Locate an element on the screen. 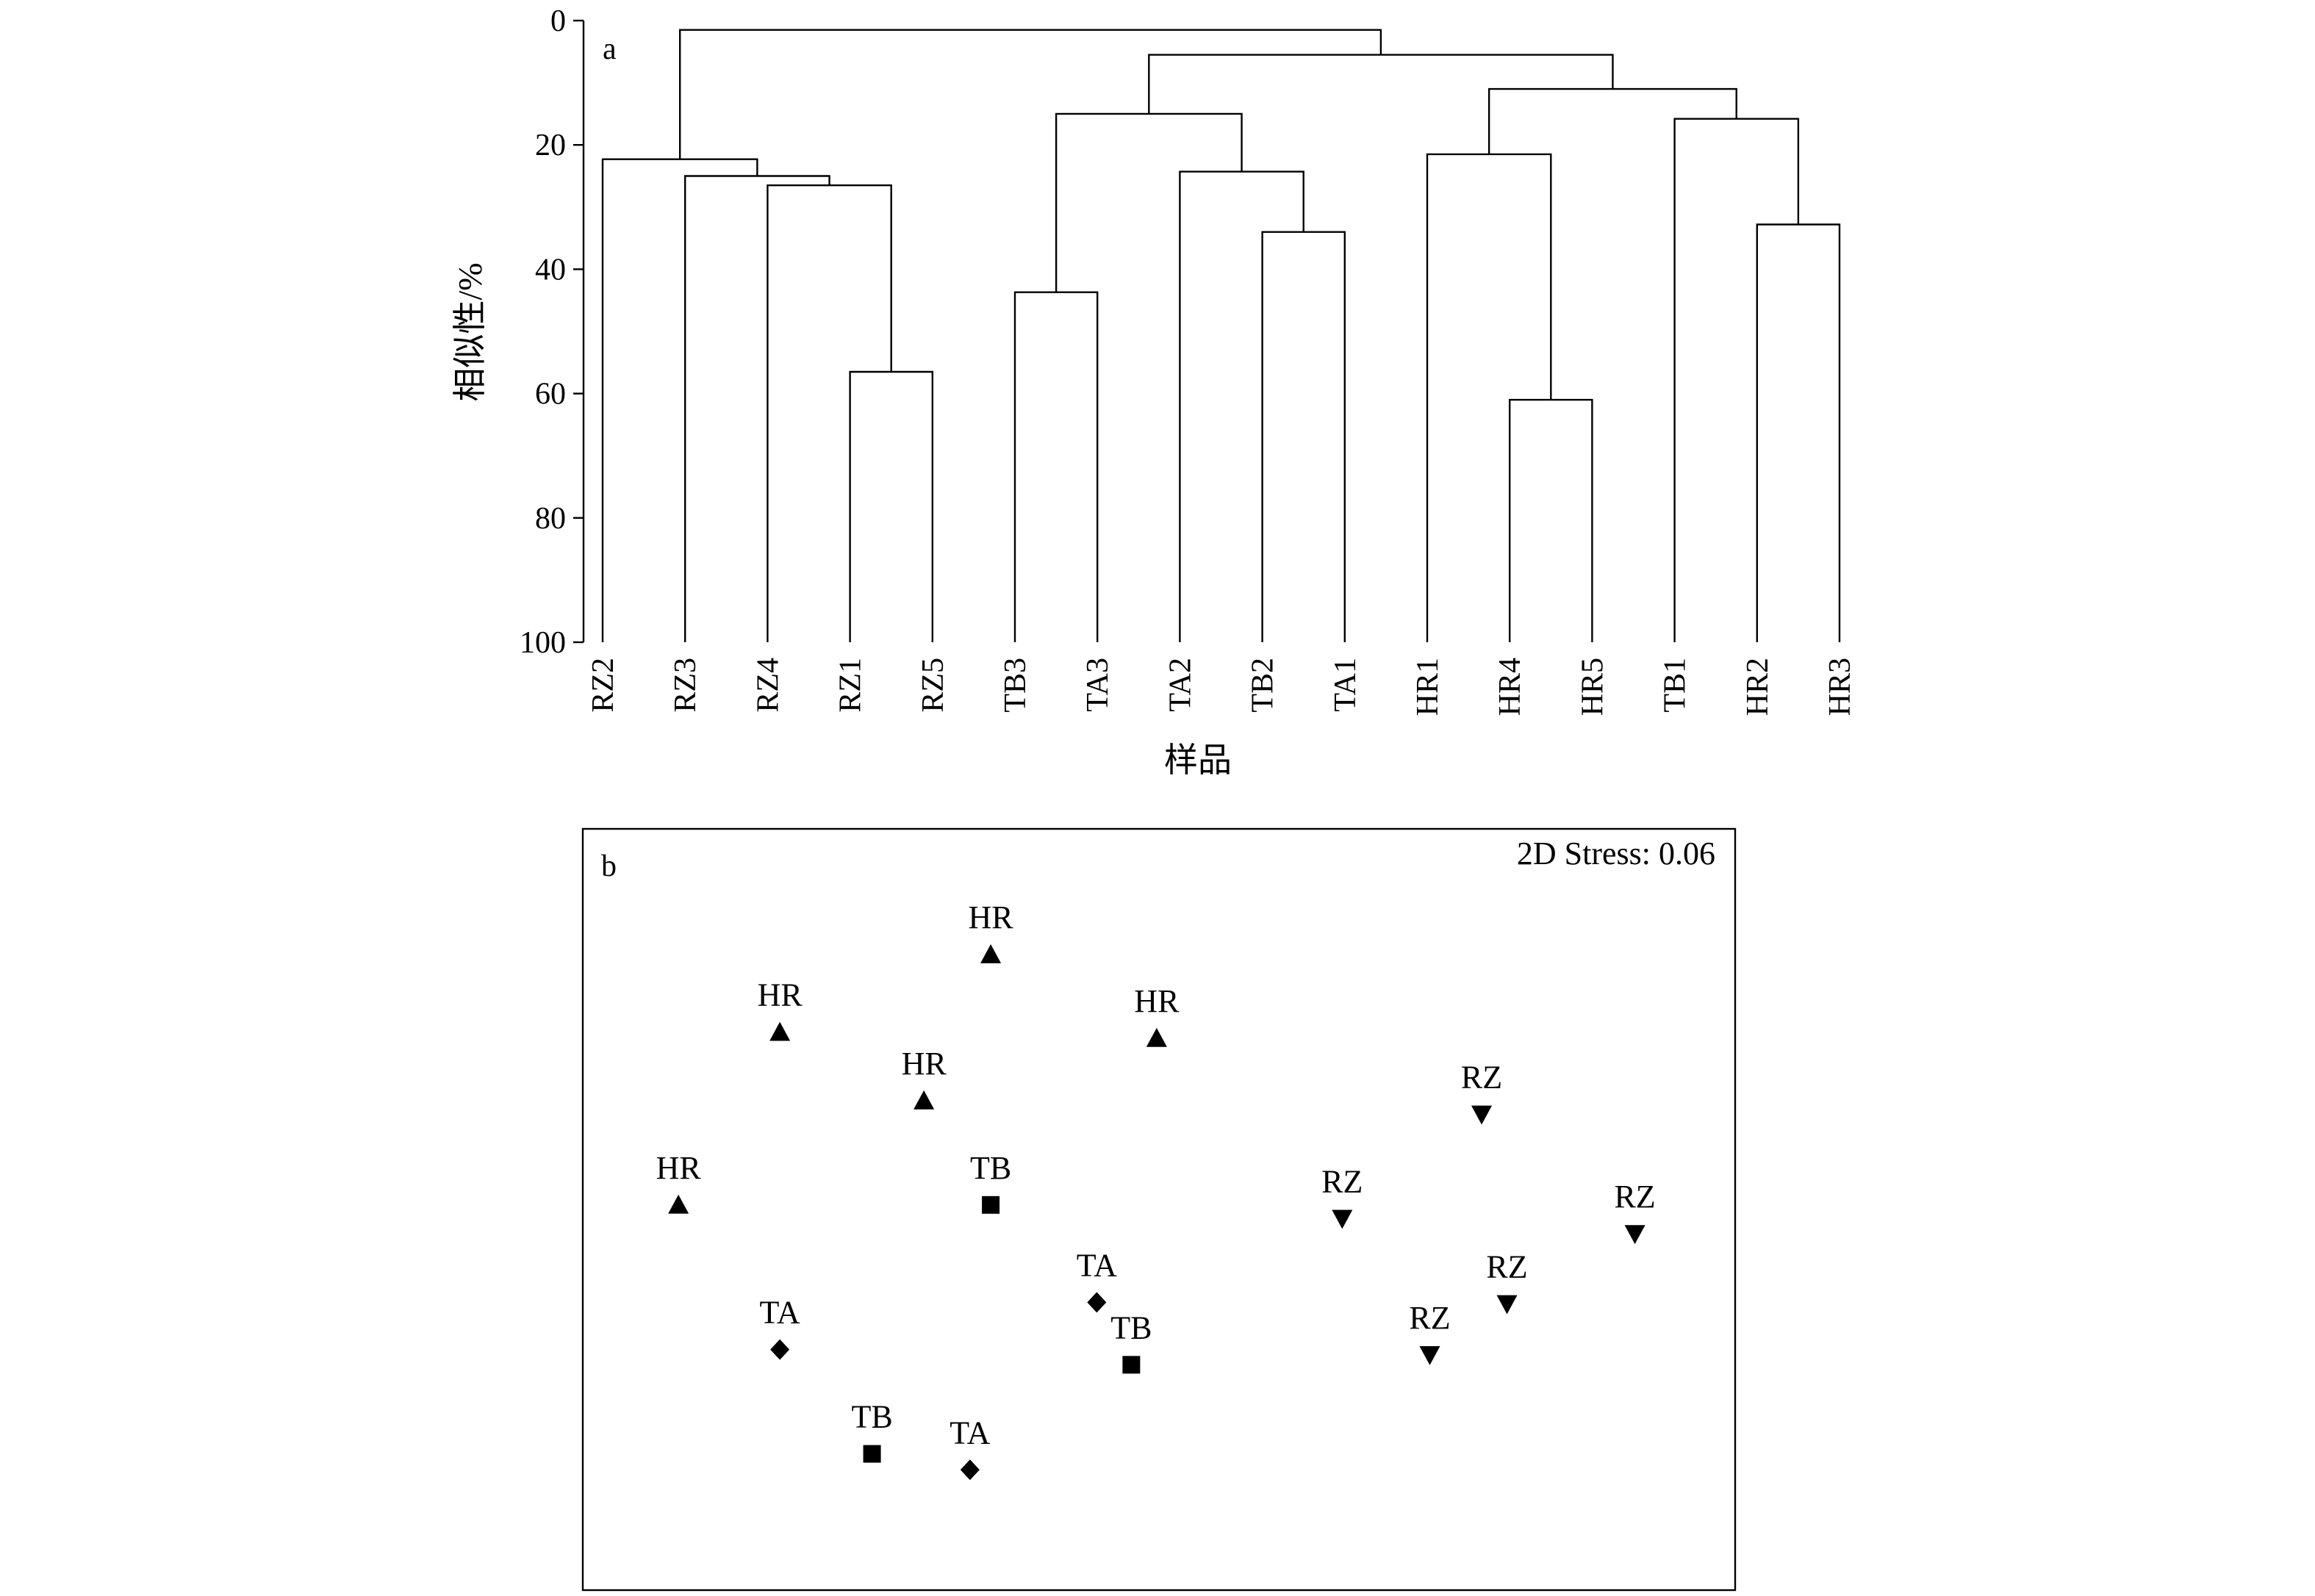 The image size is (2315, 1596). leaf-label: TB2 is located at coordinates (1263, 685).